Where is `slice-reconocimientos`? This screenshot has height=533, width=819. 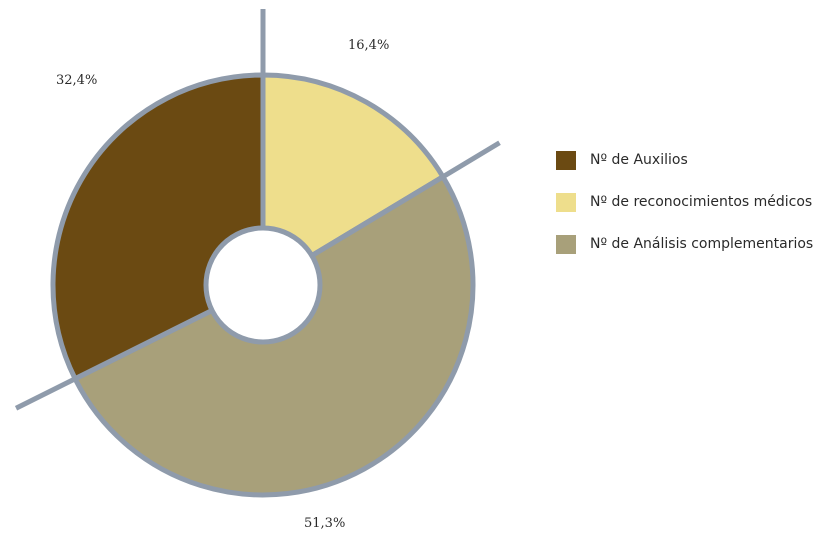
slice-reconocimientos is located at coordinates (353, 180).